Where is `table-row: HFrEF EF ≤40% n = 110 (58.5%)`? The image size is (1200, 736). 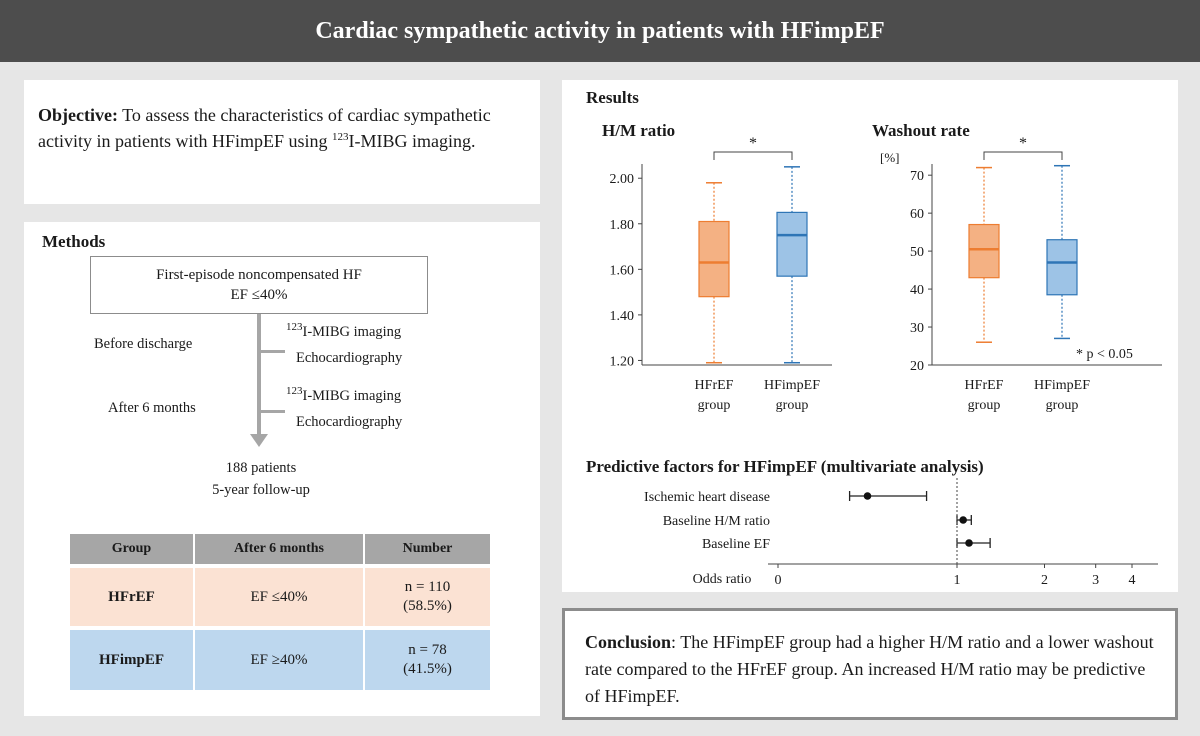
table-row: HFrEF EF ≤40% n = 110 (58.5%) is located at coordinates (280, 596).